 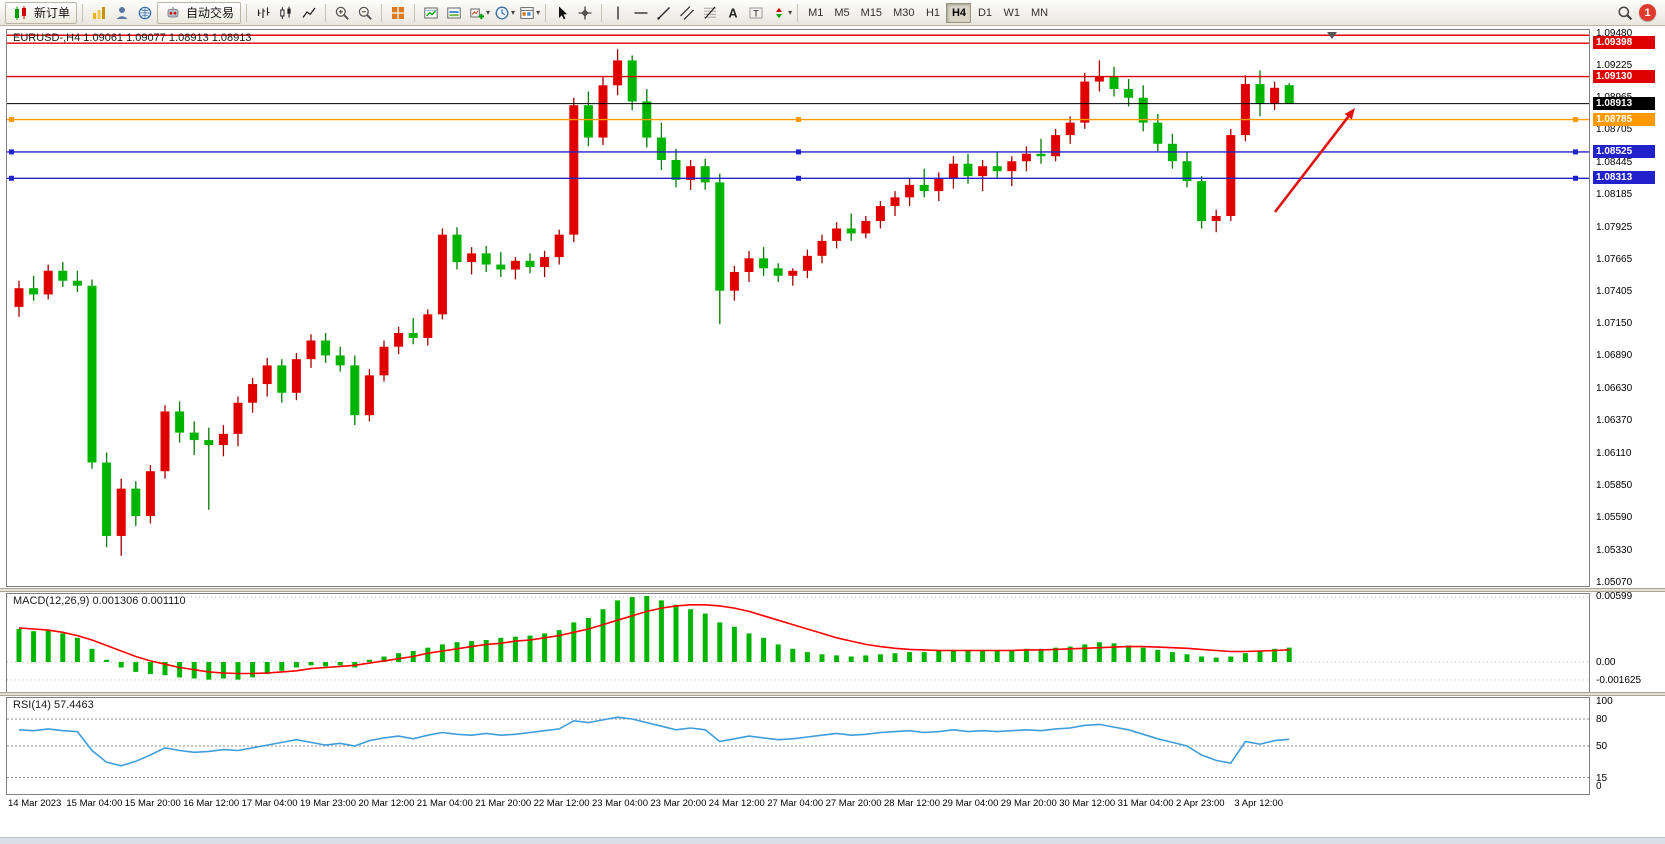 I want to click on timeframe-button-mn: MN, so click(x=1039, y=12).